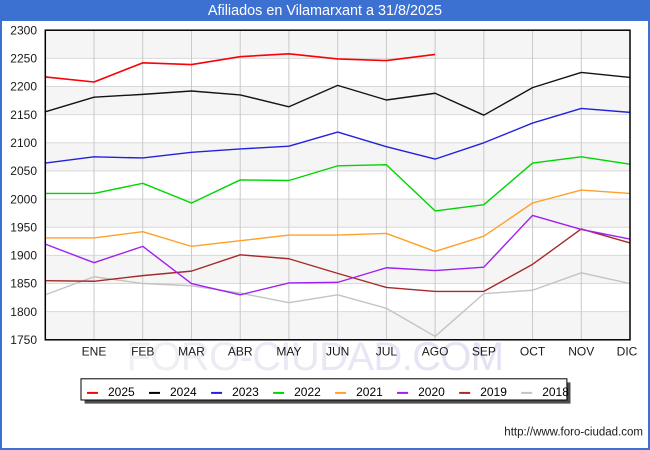  Describe the element at coordinates (288, 351) in the screenshot. I see `svg-text: MAY` at that location.